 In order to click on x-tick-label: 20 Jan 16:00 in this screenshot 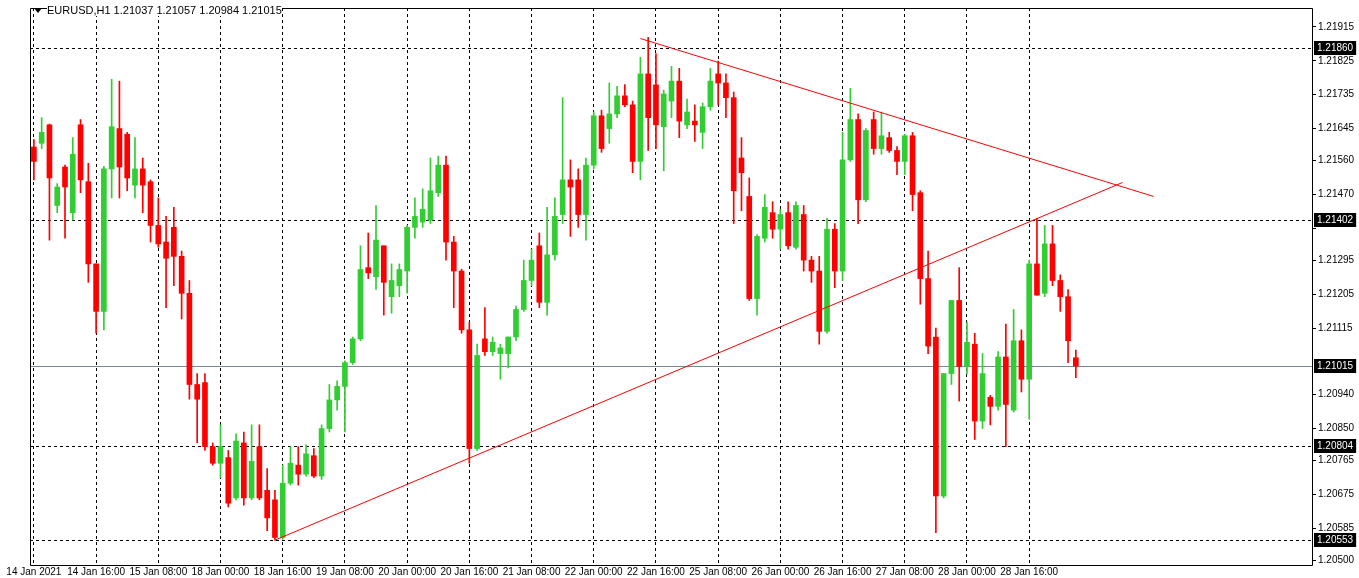, I will do `click(469, 571)`.